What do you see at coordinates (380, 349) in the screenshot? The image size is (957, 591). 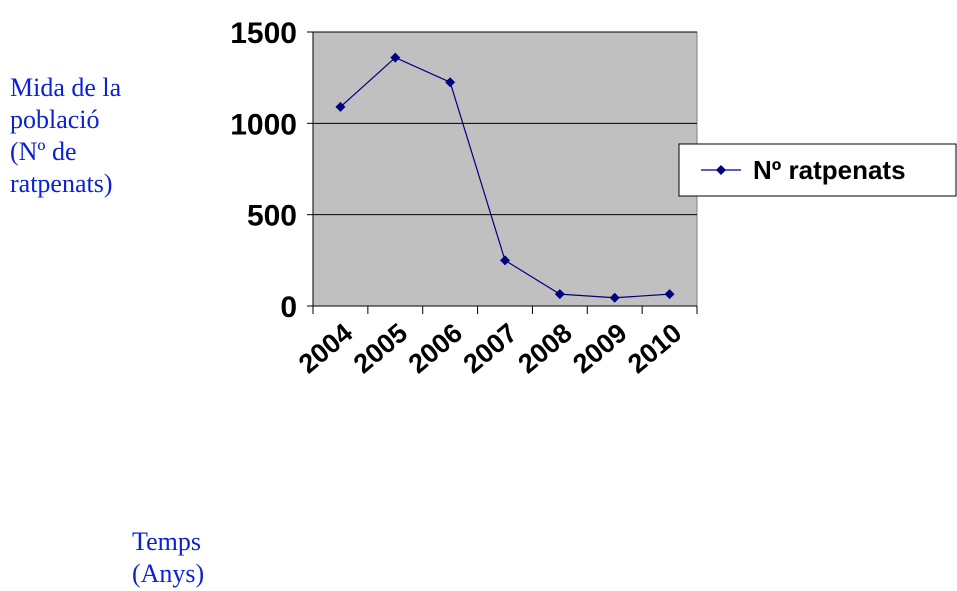 I see `x-tick-label: 2005` at bounding box center [380, 349].